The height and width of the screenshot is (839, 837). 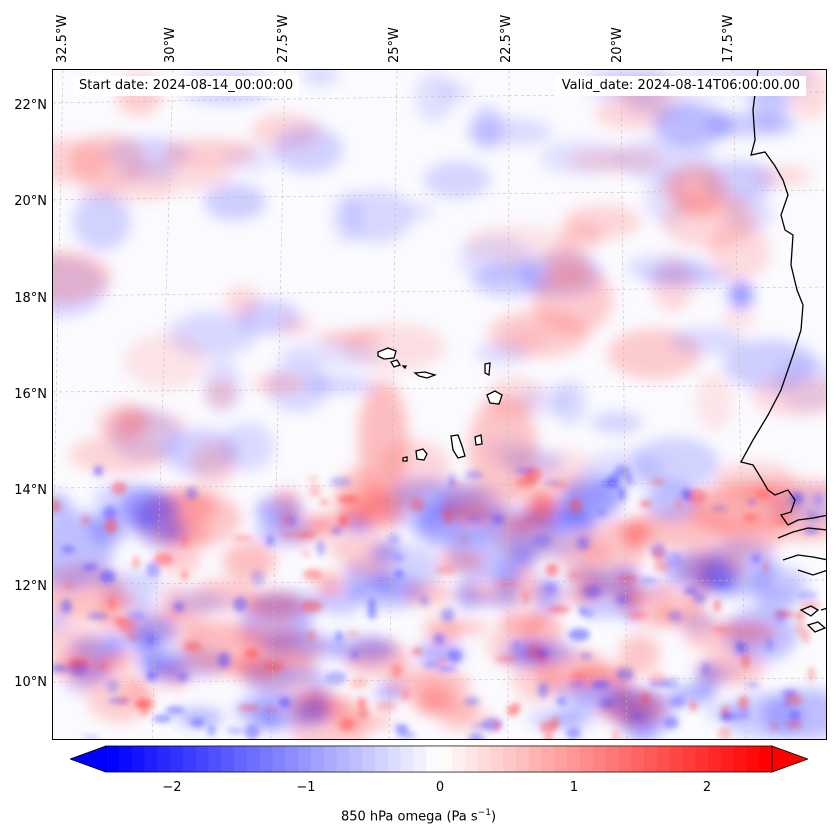 I want to click on island-maio, so click(x=478, y=440).